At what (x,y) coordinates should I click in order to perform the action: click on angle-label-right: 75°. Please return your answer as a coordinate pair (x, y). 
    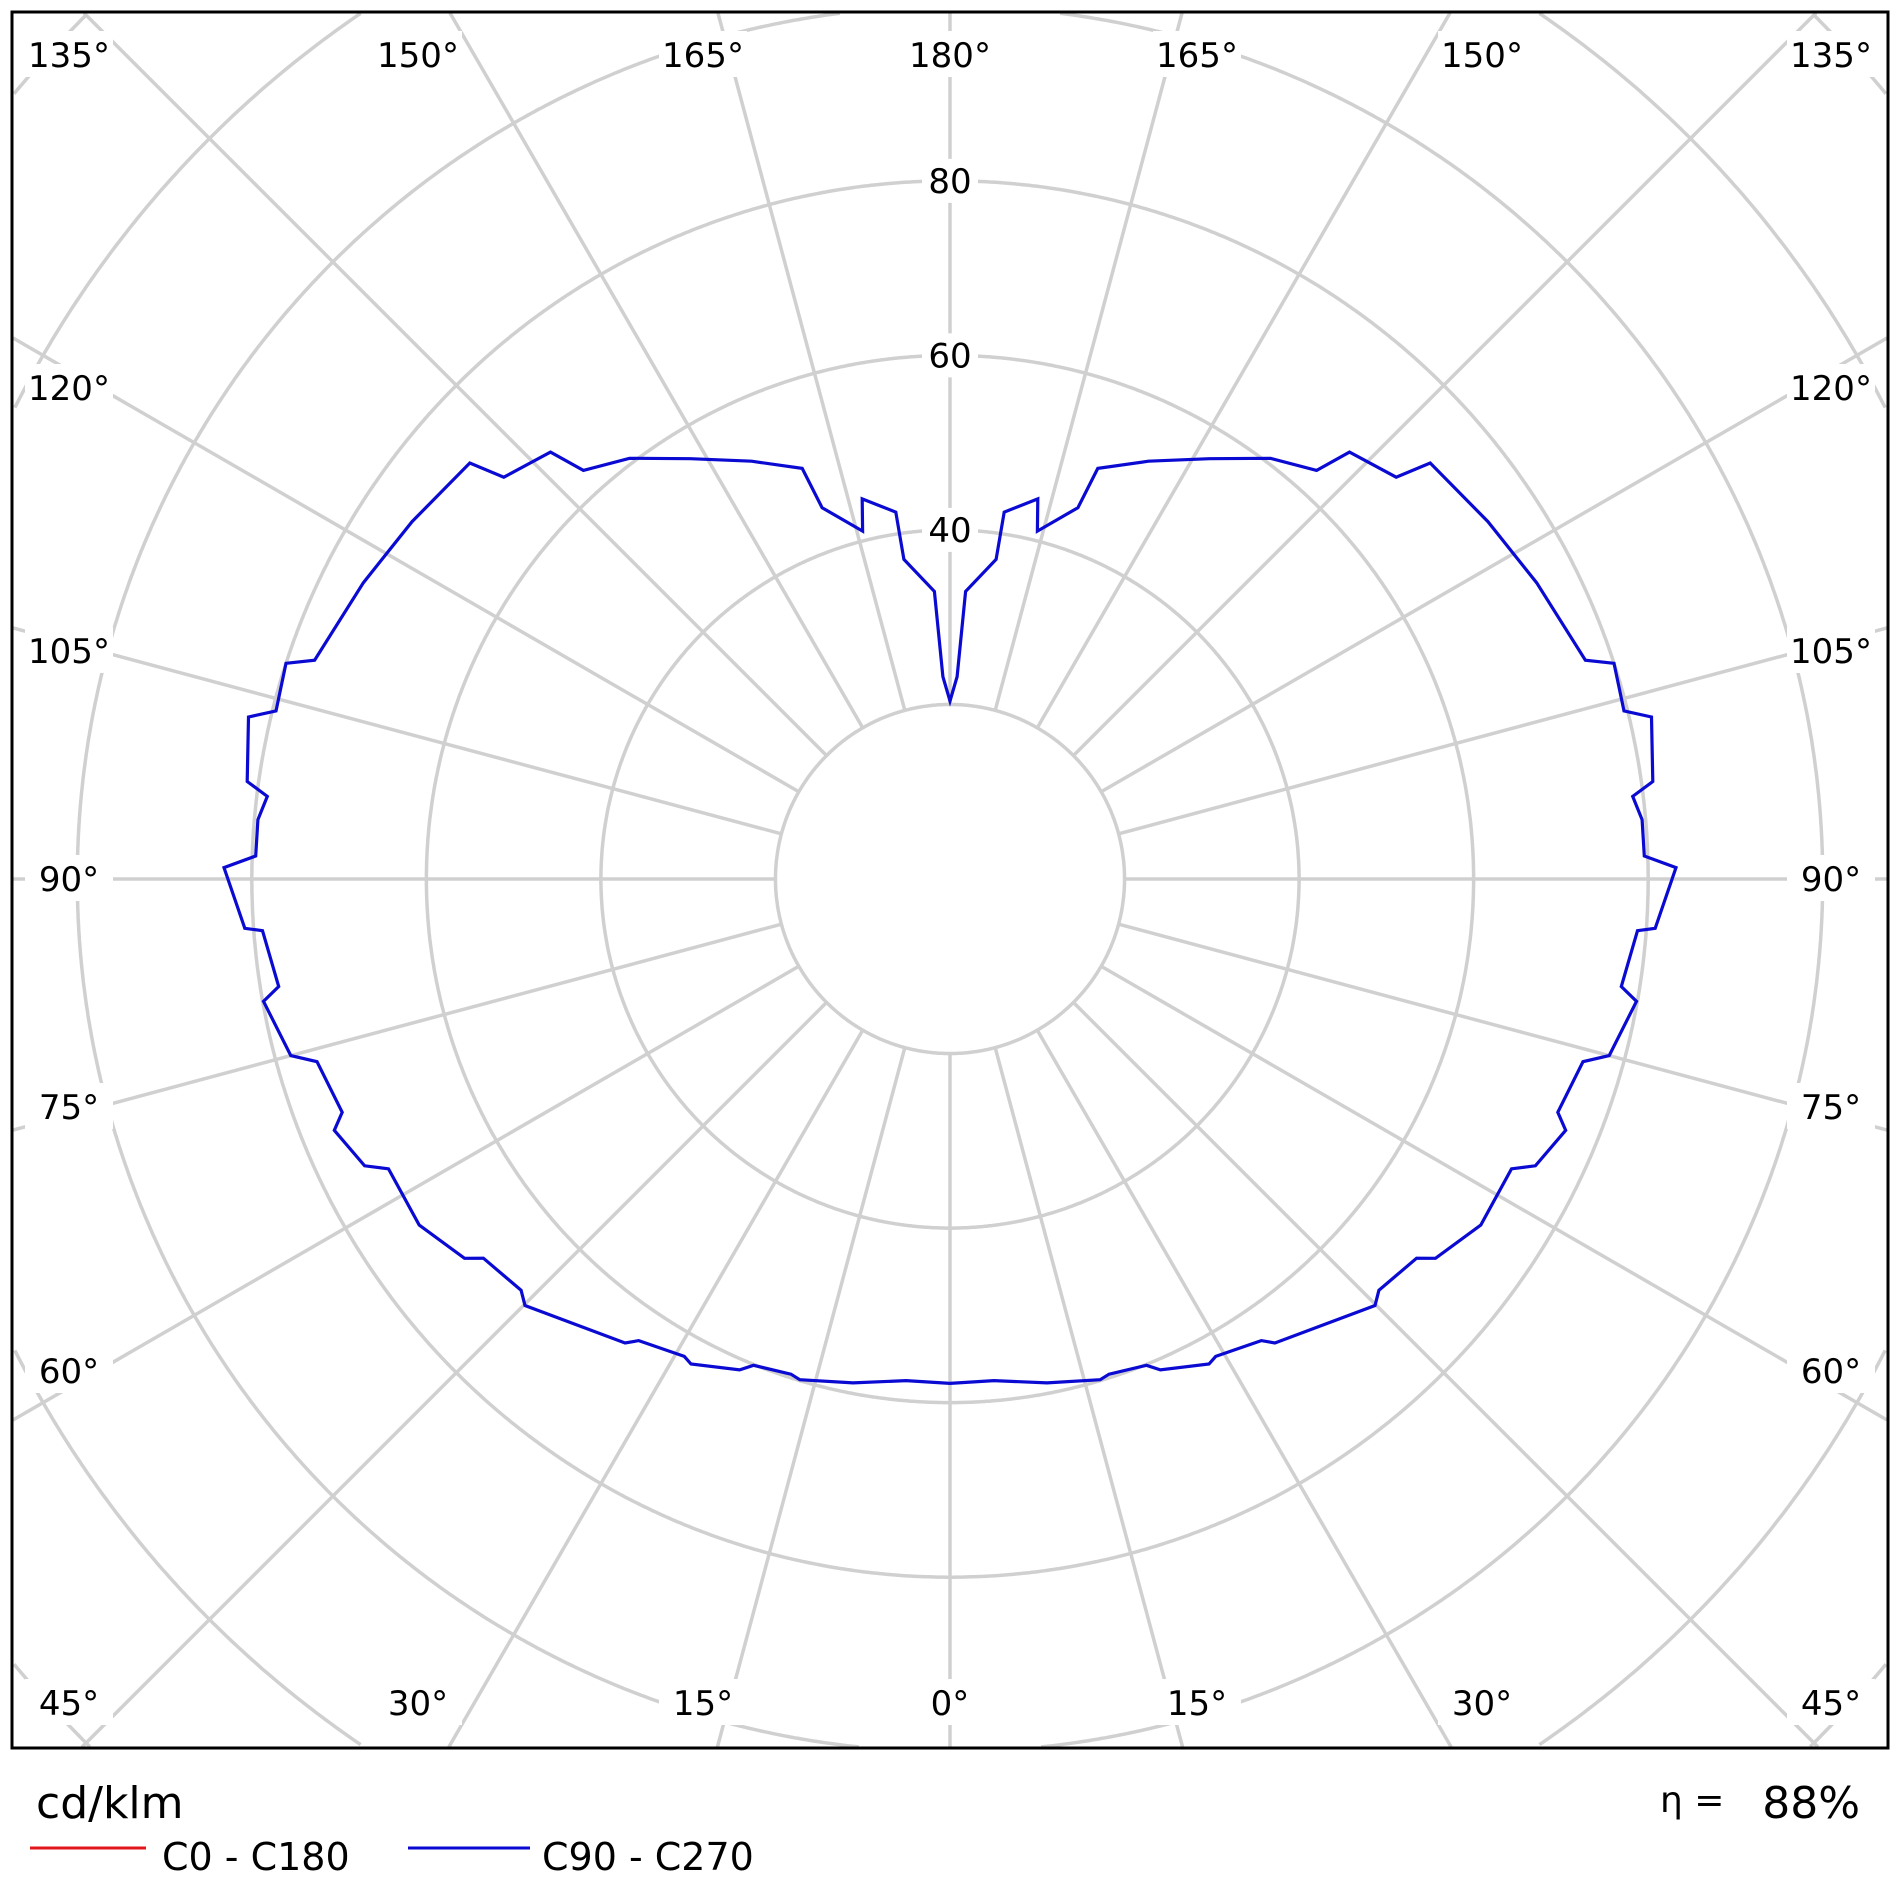
    Looking at the image, I should click on (1831, 1108).